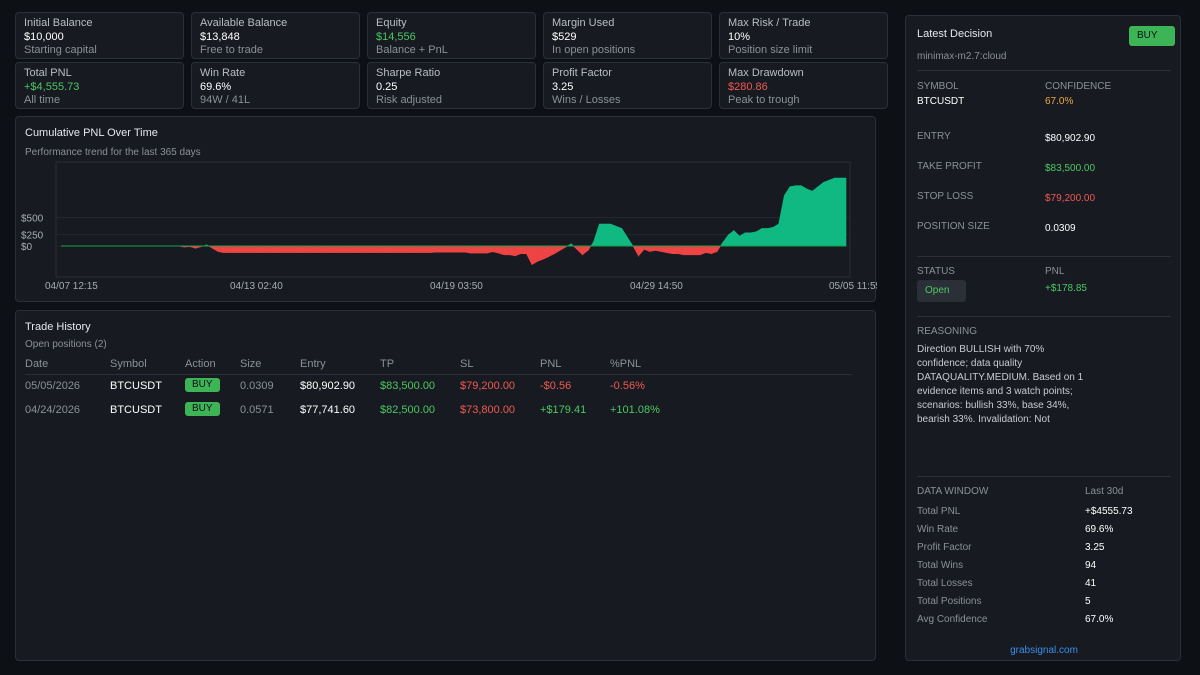 The width and height of the screenshot is (1200, 675). What do you see at coordinates (91, 133) in the screenshot?
I see `chart-title: Cumulative PNL Over Time` at bounding box center [91, 133].